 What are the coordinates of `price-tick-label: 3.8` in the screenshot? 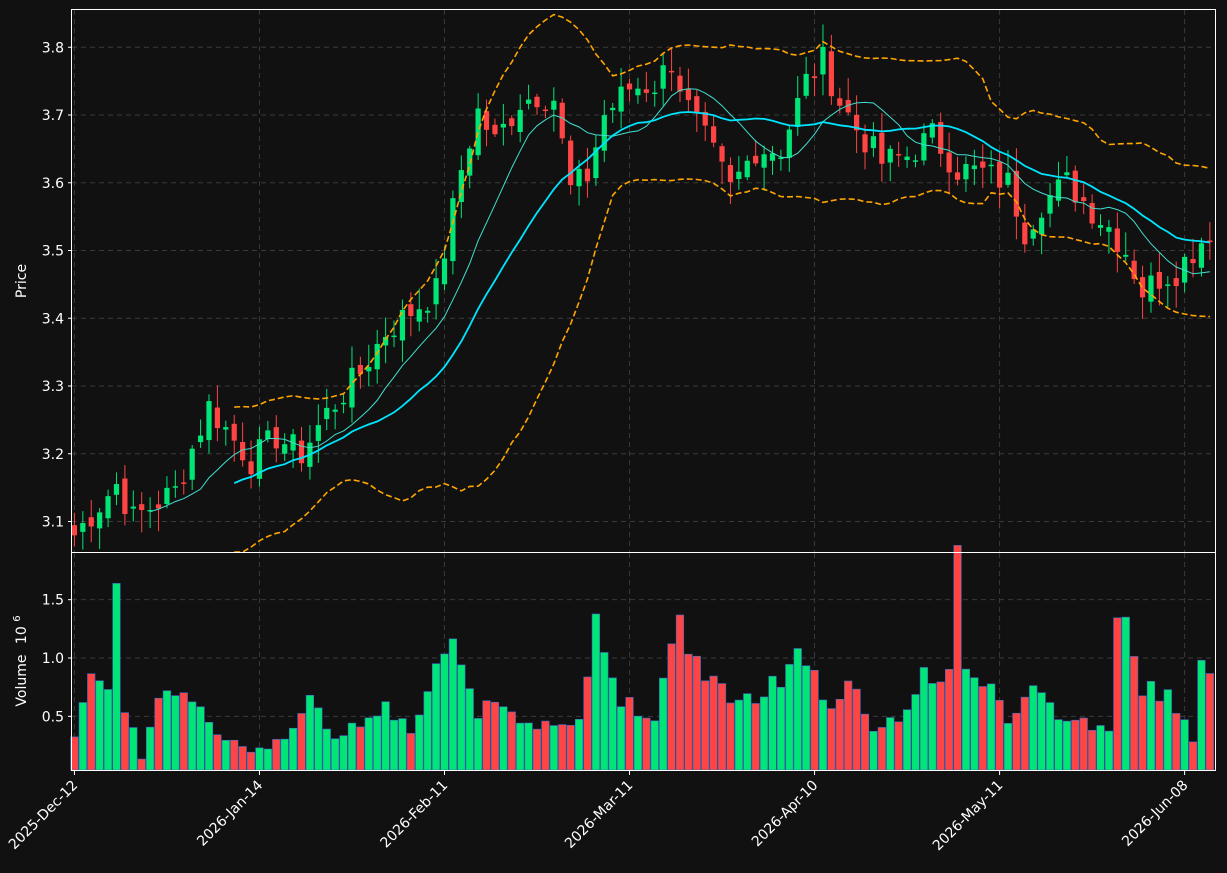 It's located at (53, 48).